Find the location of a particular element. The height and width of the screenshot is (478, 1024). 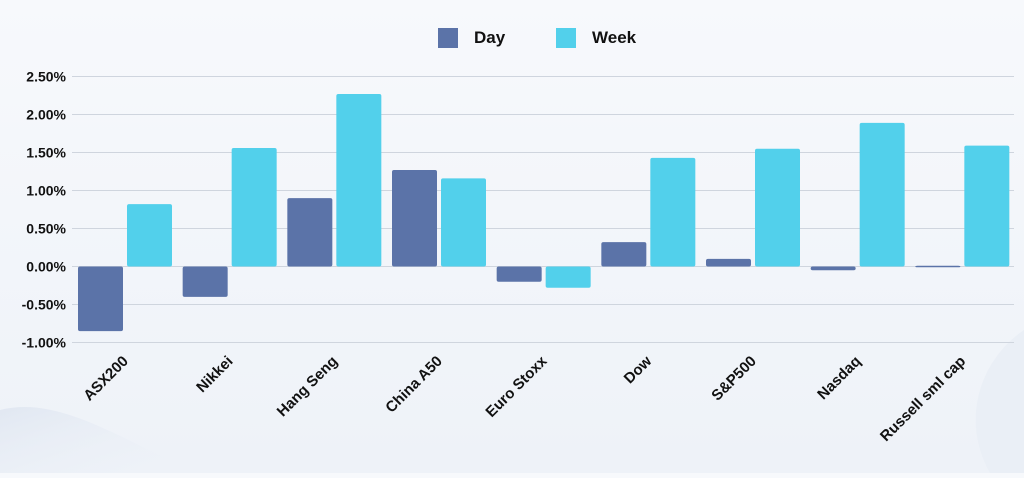

background-wave is located at coordinates (100, 440).